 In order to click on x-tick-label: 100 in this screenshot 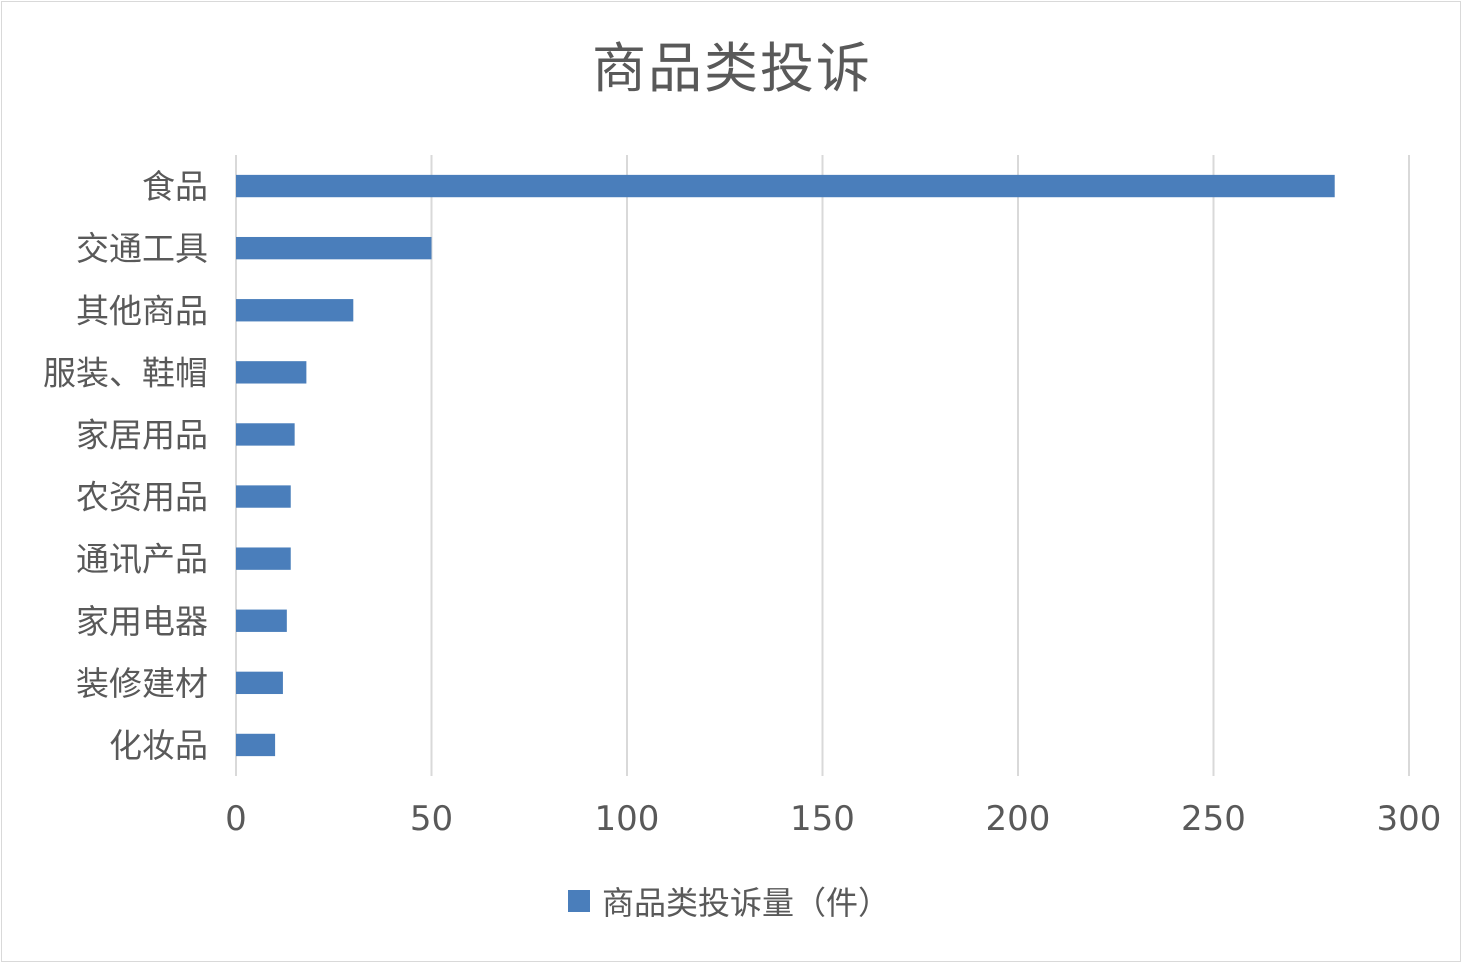, I will do `click(627, 819)`.